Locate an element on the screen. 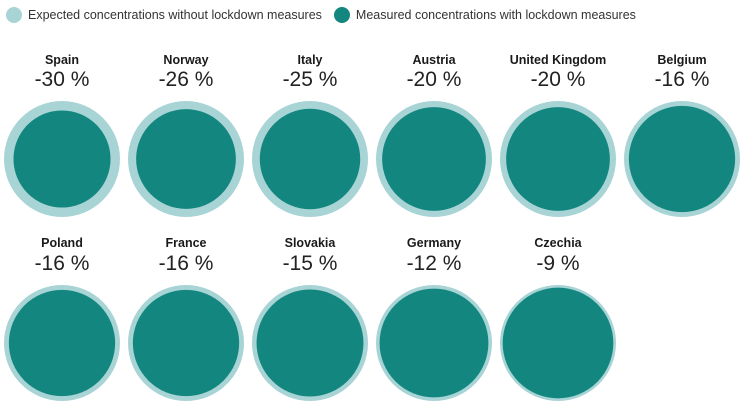  change-label-belgium: -16 % is located at coordinates (682, 79).